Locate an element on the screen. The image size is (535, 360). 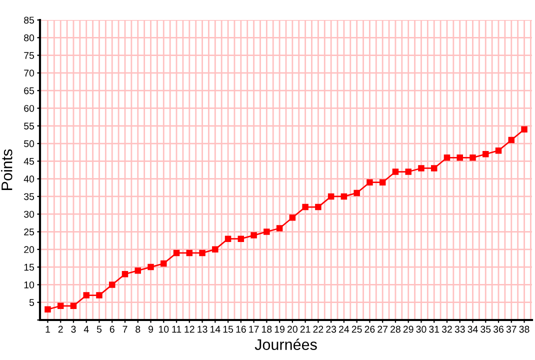
y-tick-label: 55 is located at coordinates (29, 126).